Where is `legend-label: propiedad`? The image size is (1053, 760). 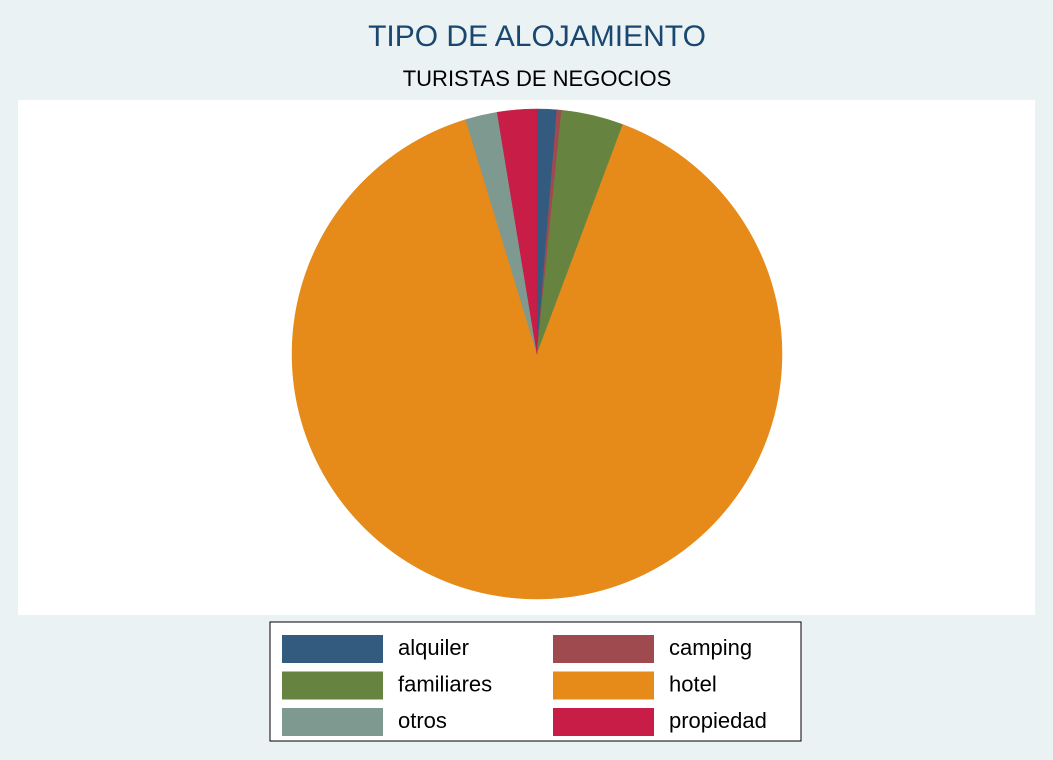 legend-label: propiedad is located at coordinates (718, 720).